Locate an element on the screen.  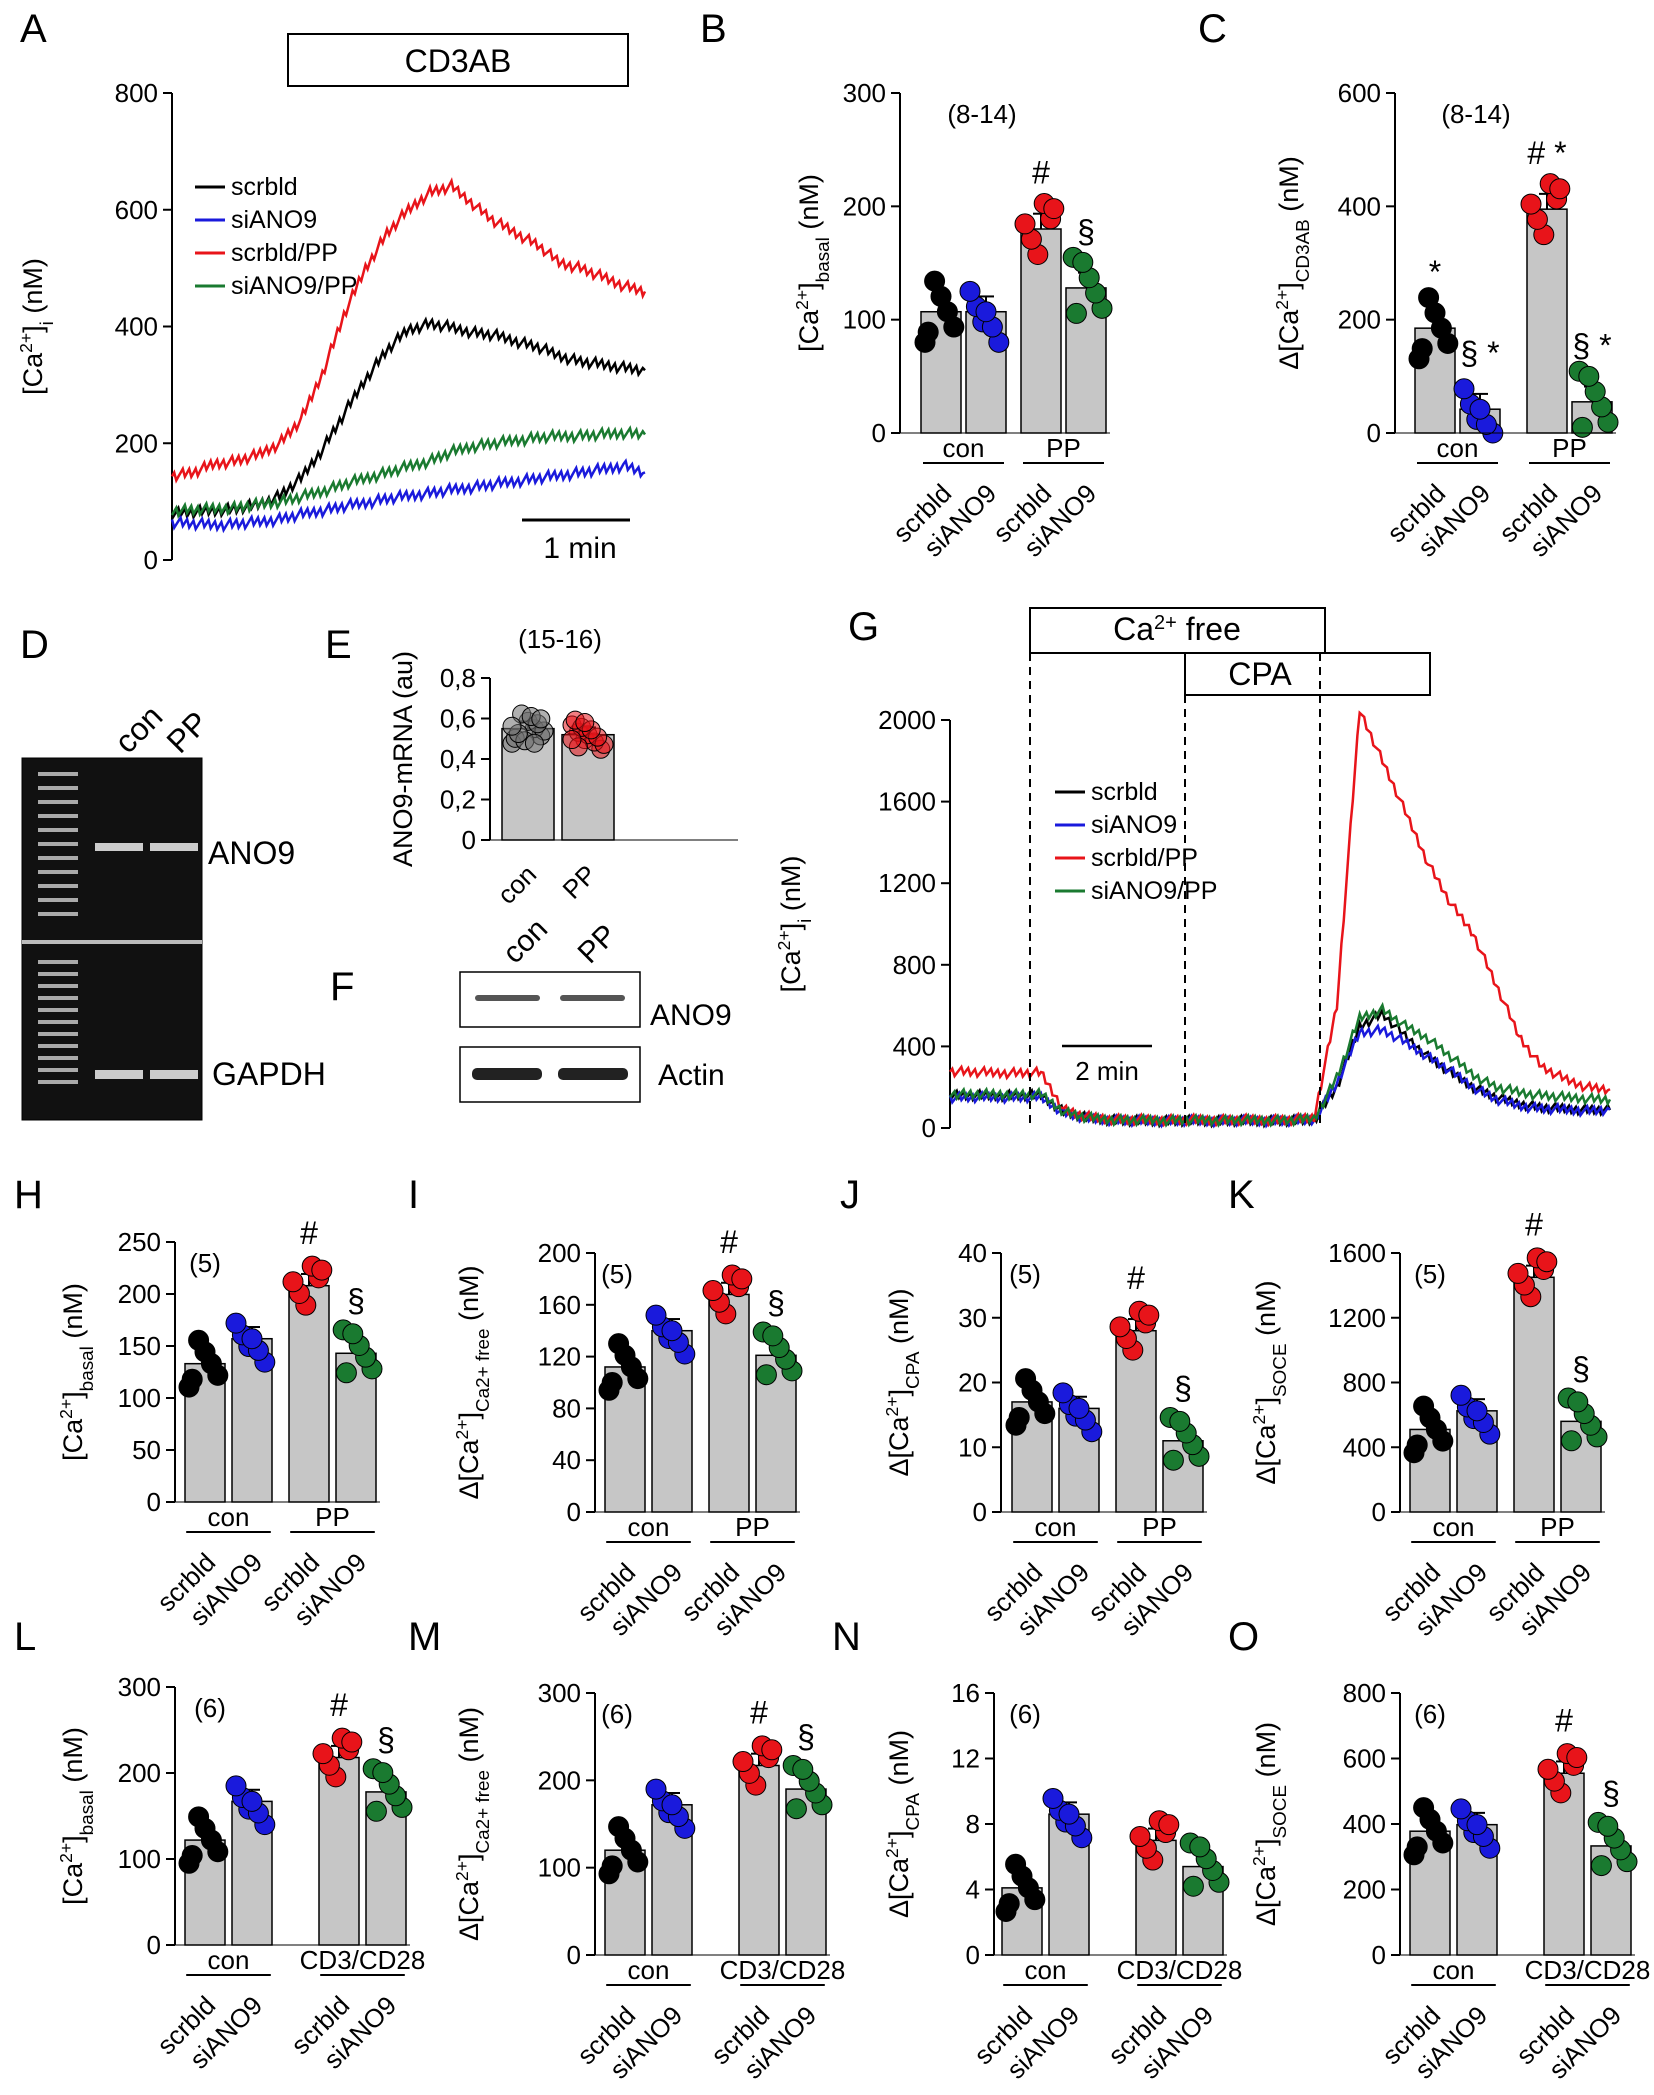
y-axis-label: [Ca2+]i (nM) is located at coordinates (795, 924).